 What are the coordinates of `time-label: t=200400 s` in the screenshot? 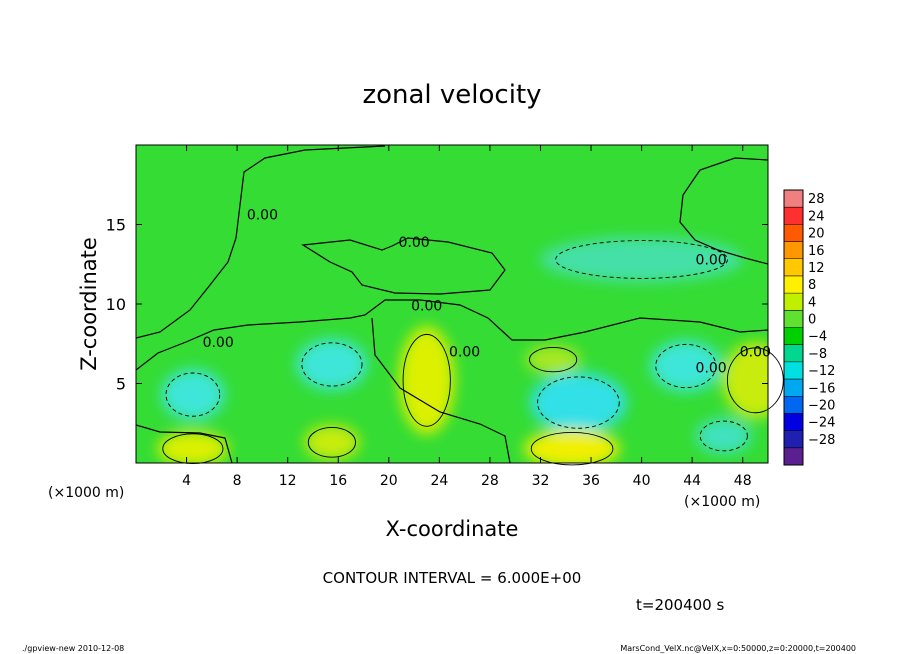 It's located at (680, 605).